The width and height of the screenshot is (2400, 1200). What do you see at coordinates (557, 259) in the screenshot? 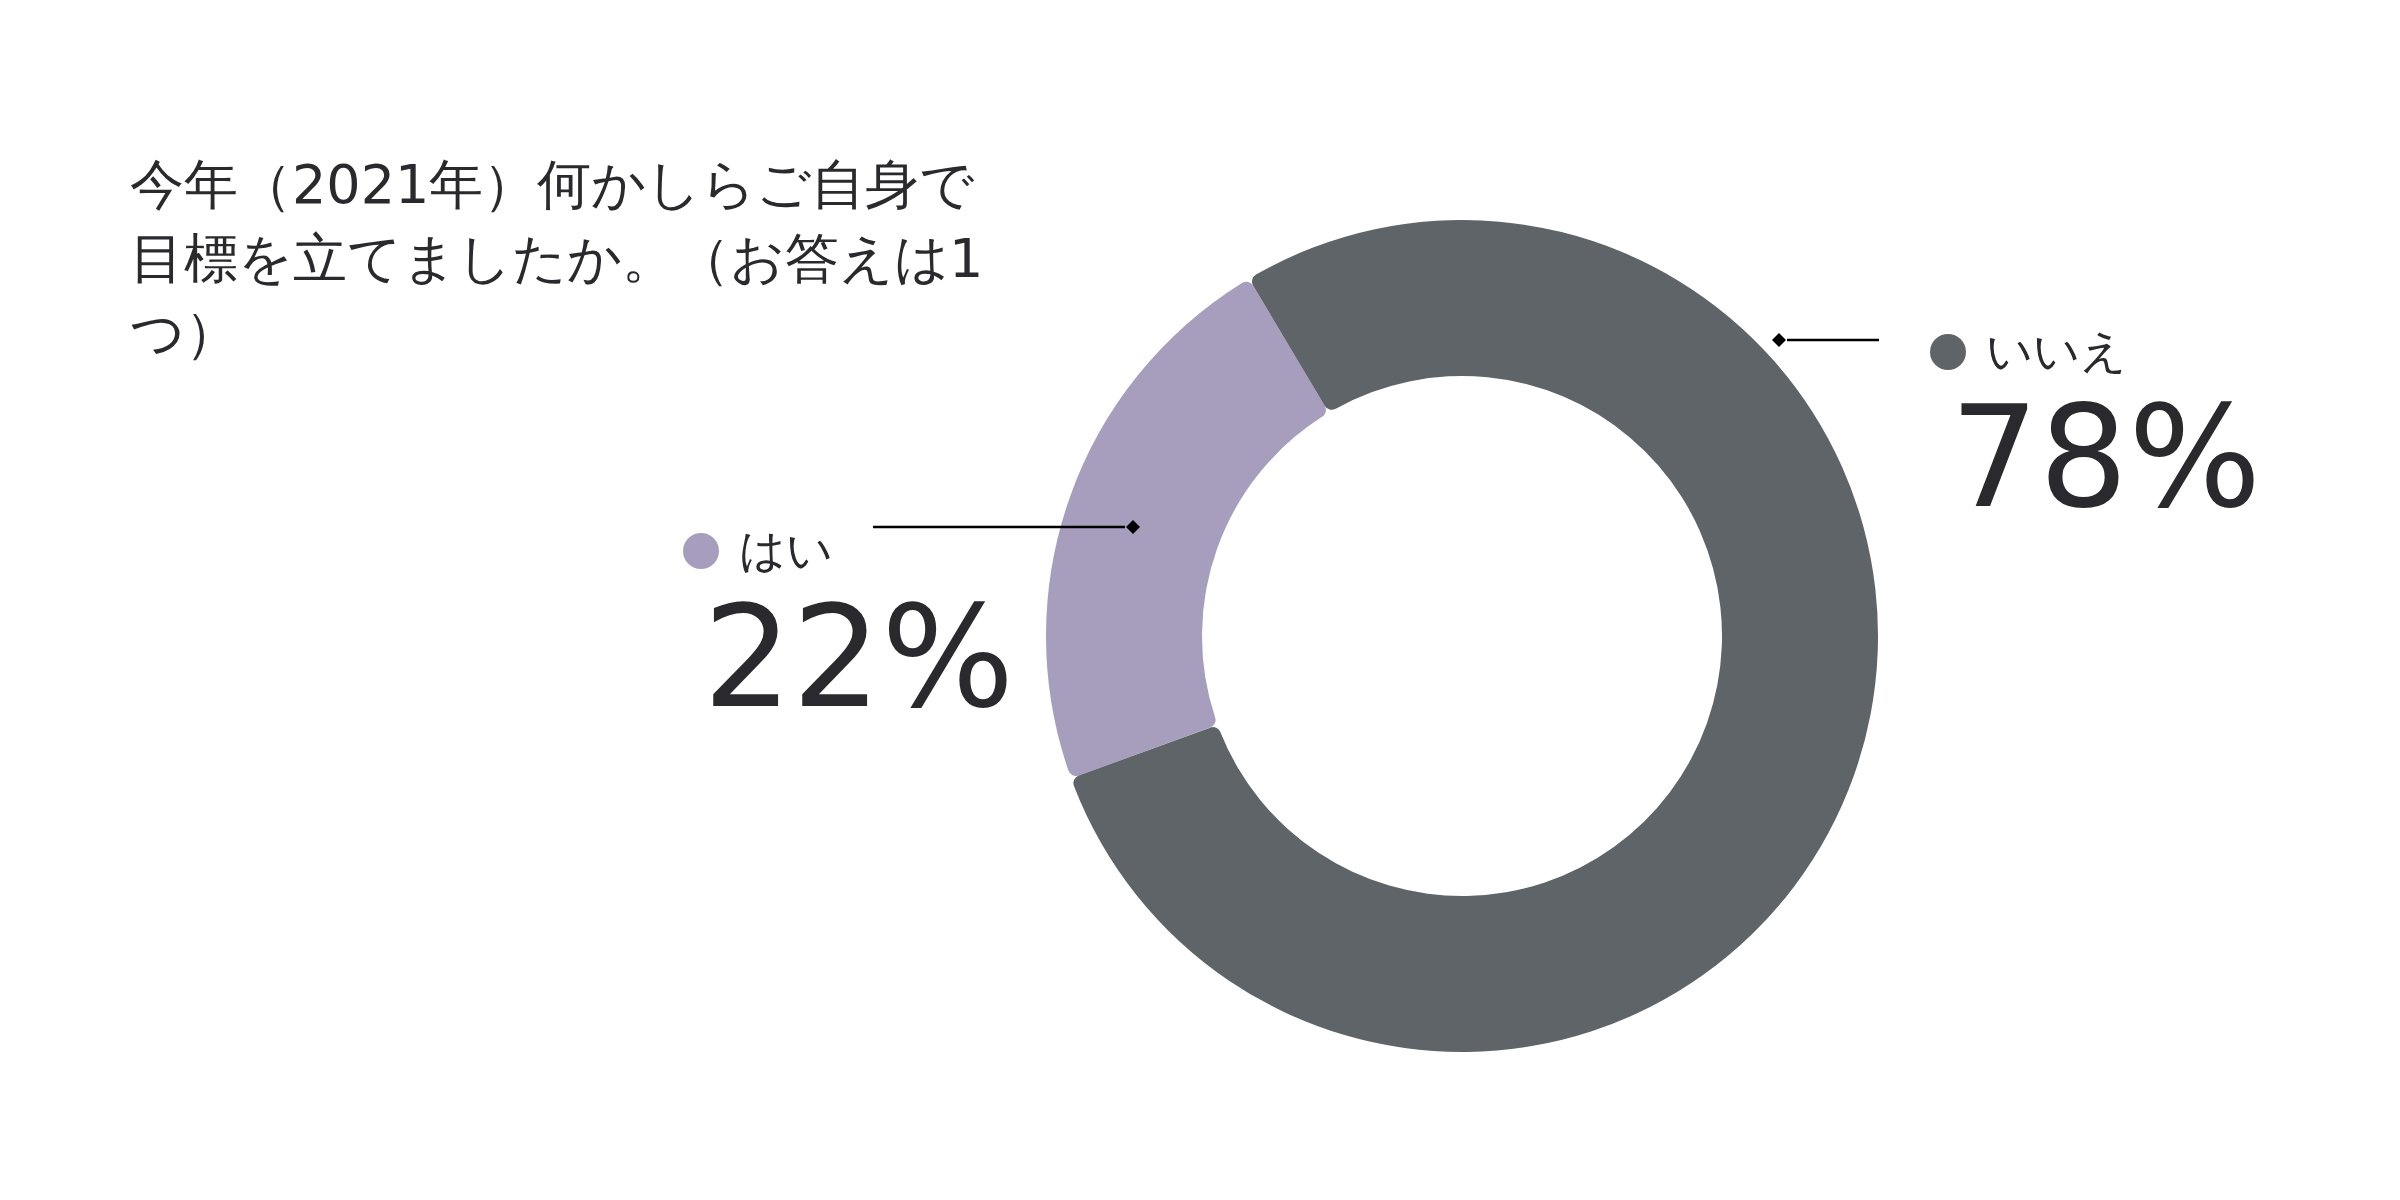
I see `chart-title: 今年（2021年）何かしらご自身で目標を立てましたか。（お答えは1つ）` at bounding box center [557, 259].